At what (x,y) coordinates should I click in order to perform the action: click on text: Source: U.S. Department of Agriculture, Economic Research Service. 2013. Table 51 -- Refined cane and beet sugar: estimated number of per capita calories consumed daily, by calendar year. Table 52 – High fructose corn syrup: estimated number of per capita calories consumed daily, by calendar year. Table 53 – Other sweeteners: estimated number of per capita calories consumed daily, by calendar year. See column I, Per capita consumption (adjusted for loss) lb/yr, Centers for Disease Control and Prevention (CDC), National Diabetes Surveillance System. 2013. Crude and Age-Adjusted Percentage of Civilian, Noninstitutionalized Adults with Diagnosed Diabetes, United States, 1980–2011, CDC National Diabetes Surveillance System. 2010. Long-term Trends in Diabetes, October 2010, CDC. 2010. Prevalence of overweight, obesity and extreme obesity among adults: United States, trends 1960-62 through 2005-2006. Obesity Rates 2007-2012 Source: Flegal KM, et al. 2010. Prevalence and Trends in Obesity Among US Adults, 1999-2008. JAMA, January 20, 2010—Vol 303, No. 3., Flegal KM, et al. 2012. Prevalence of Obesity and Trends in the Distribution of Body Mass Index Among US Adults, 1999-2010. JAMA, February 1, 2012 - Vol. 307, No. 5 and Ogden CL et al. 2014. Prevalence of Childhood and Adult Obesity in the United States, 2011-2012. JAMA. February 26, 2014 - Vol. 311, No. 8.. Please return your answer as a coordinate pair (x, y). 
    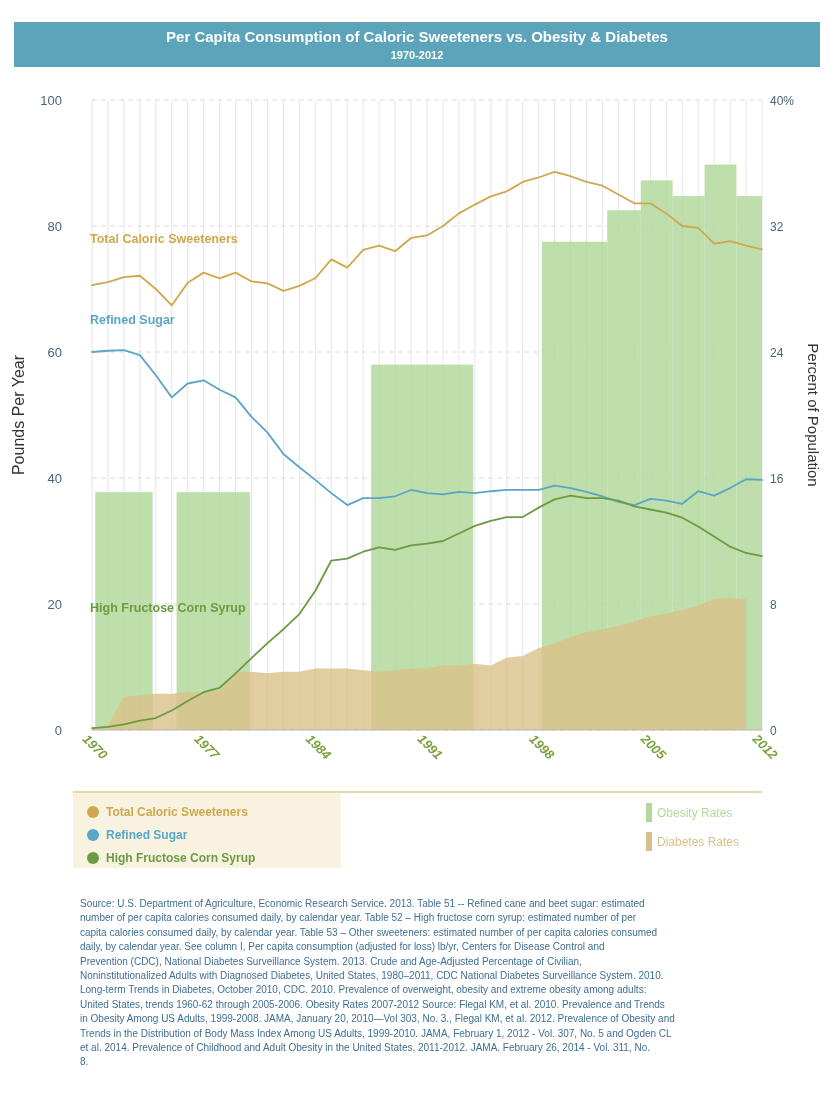
    Looking at the image, I should click on (377, 983).